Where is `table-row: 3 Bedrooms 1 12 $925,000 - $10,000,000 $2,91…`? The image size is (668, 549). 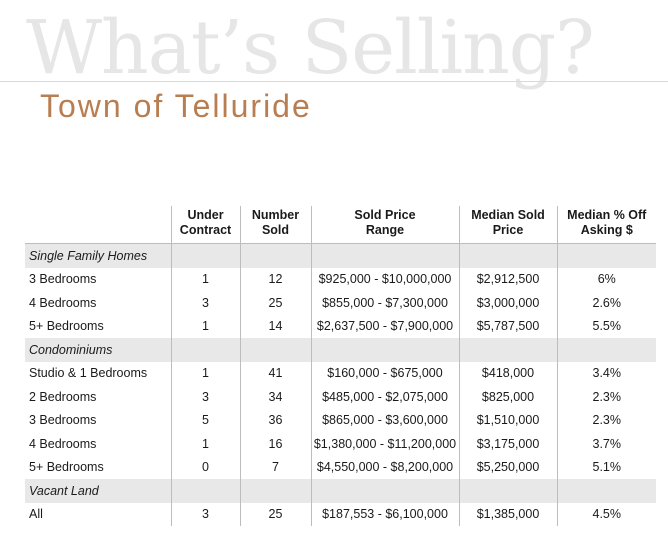
table-row: 3 Bedrooms 1 12 $925,000 - $10,000,000 $2,91… is located at coordinates (340, 279).